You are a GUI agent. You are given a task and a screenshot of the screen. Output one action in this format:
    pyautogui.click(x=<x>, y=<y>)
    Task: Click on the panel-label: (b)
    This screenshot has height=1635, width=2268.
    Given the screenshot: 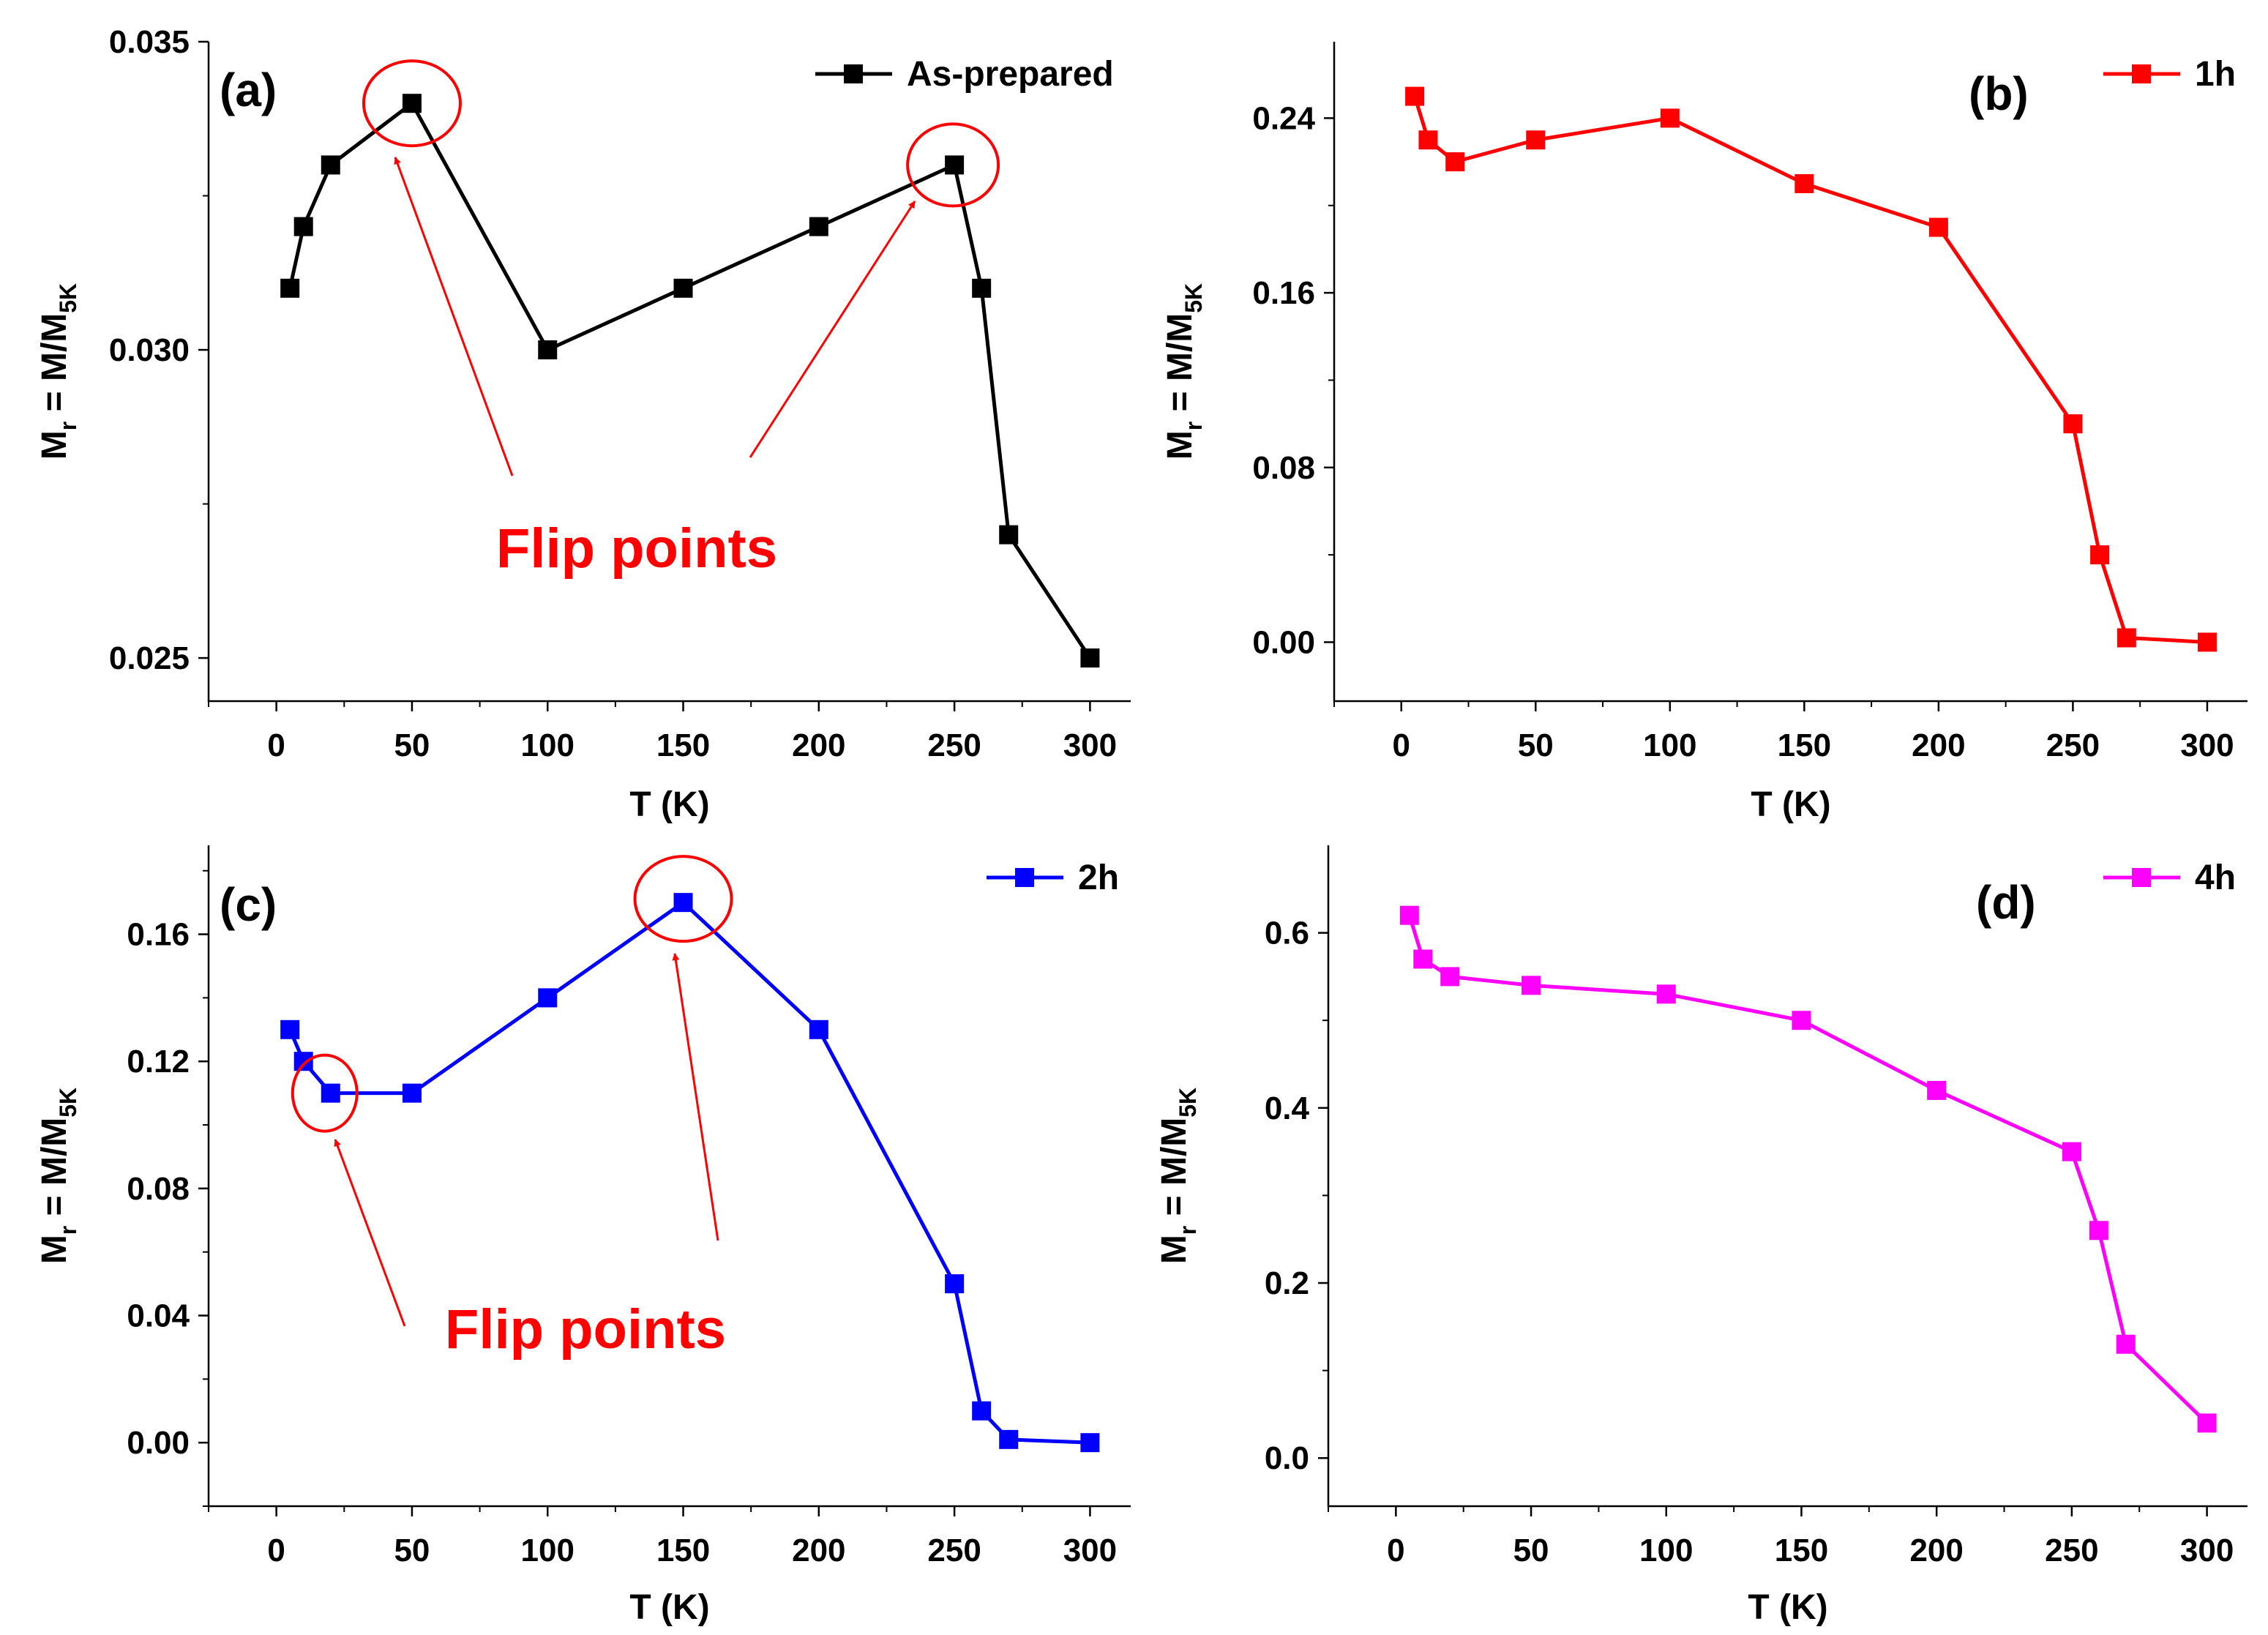 What is the action you would take?
    pyautogui.click(x=1999, y=93)
    